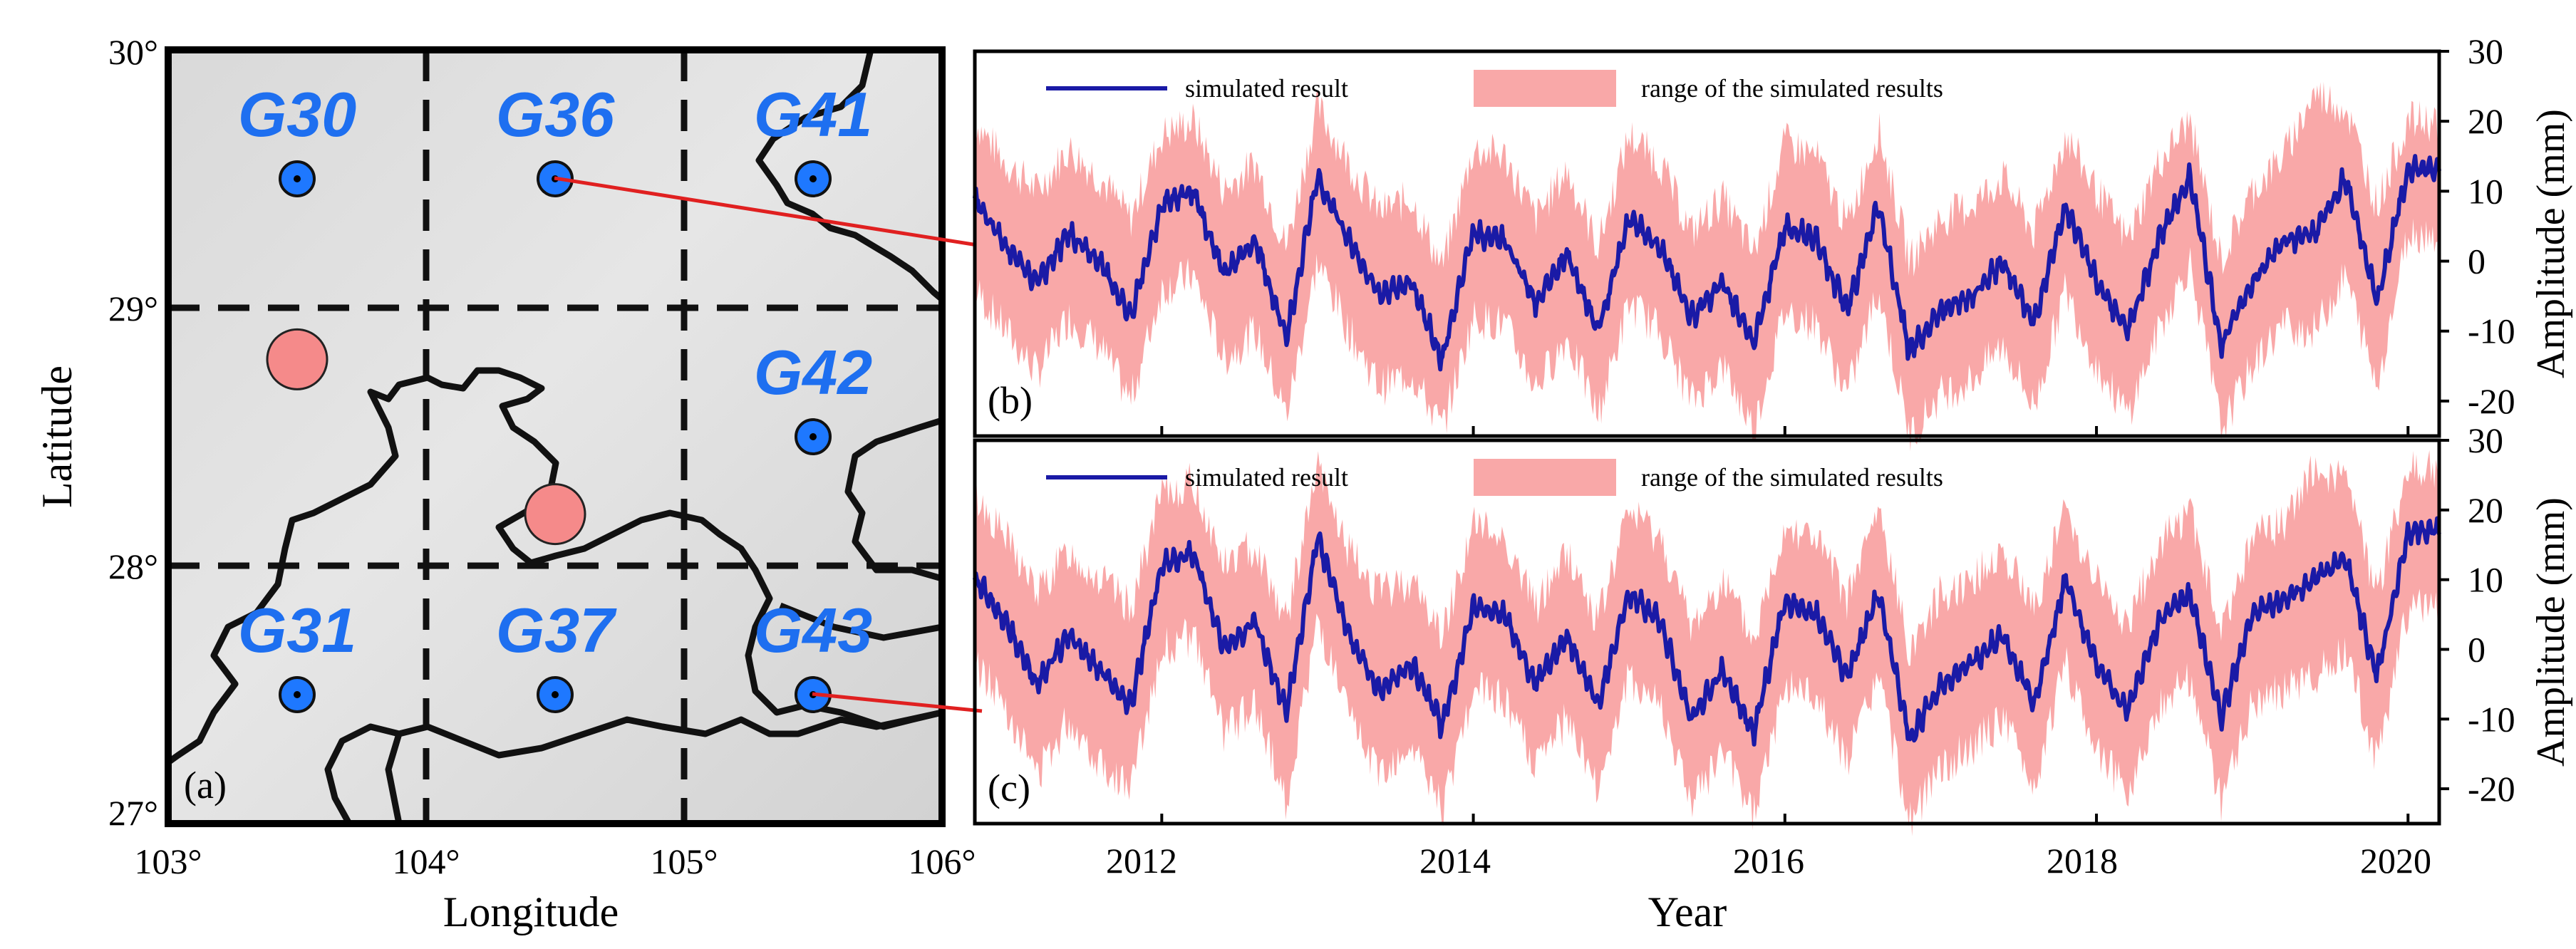 This screenshot has width=2576, height=949. Describe the element at coordinates (133, 566) in the screenshot. I see `map-y-tick-28: 28°` at that location.